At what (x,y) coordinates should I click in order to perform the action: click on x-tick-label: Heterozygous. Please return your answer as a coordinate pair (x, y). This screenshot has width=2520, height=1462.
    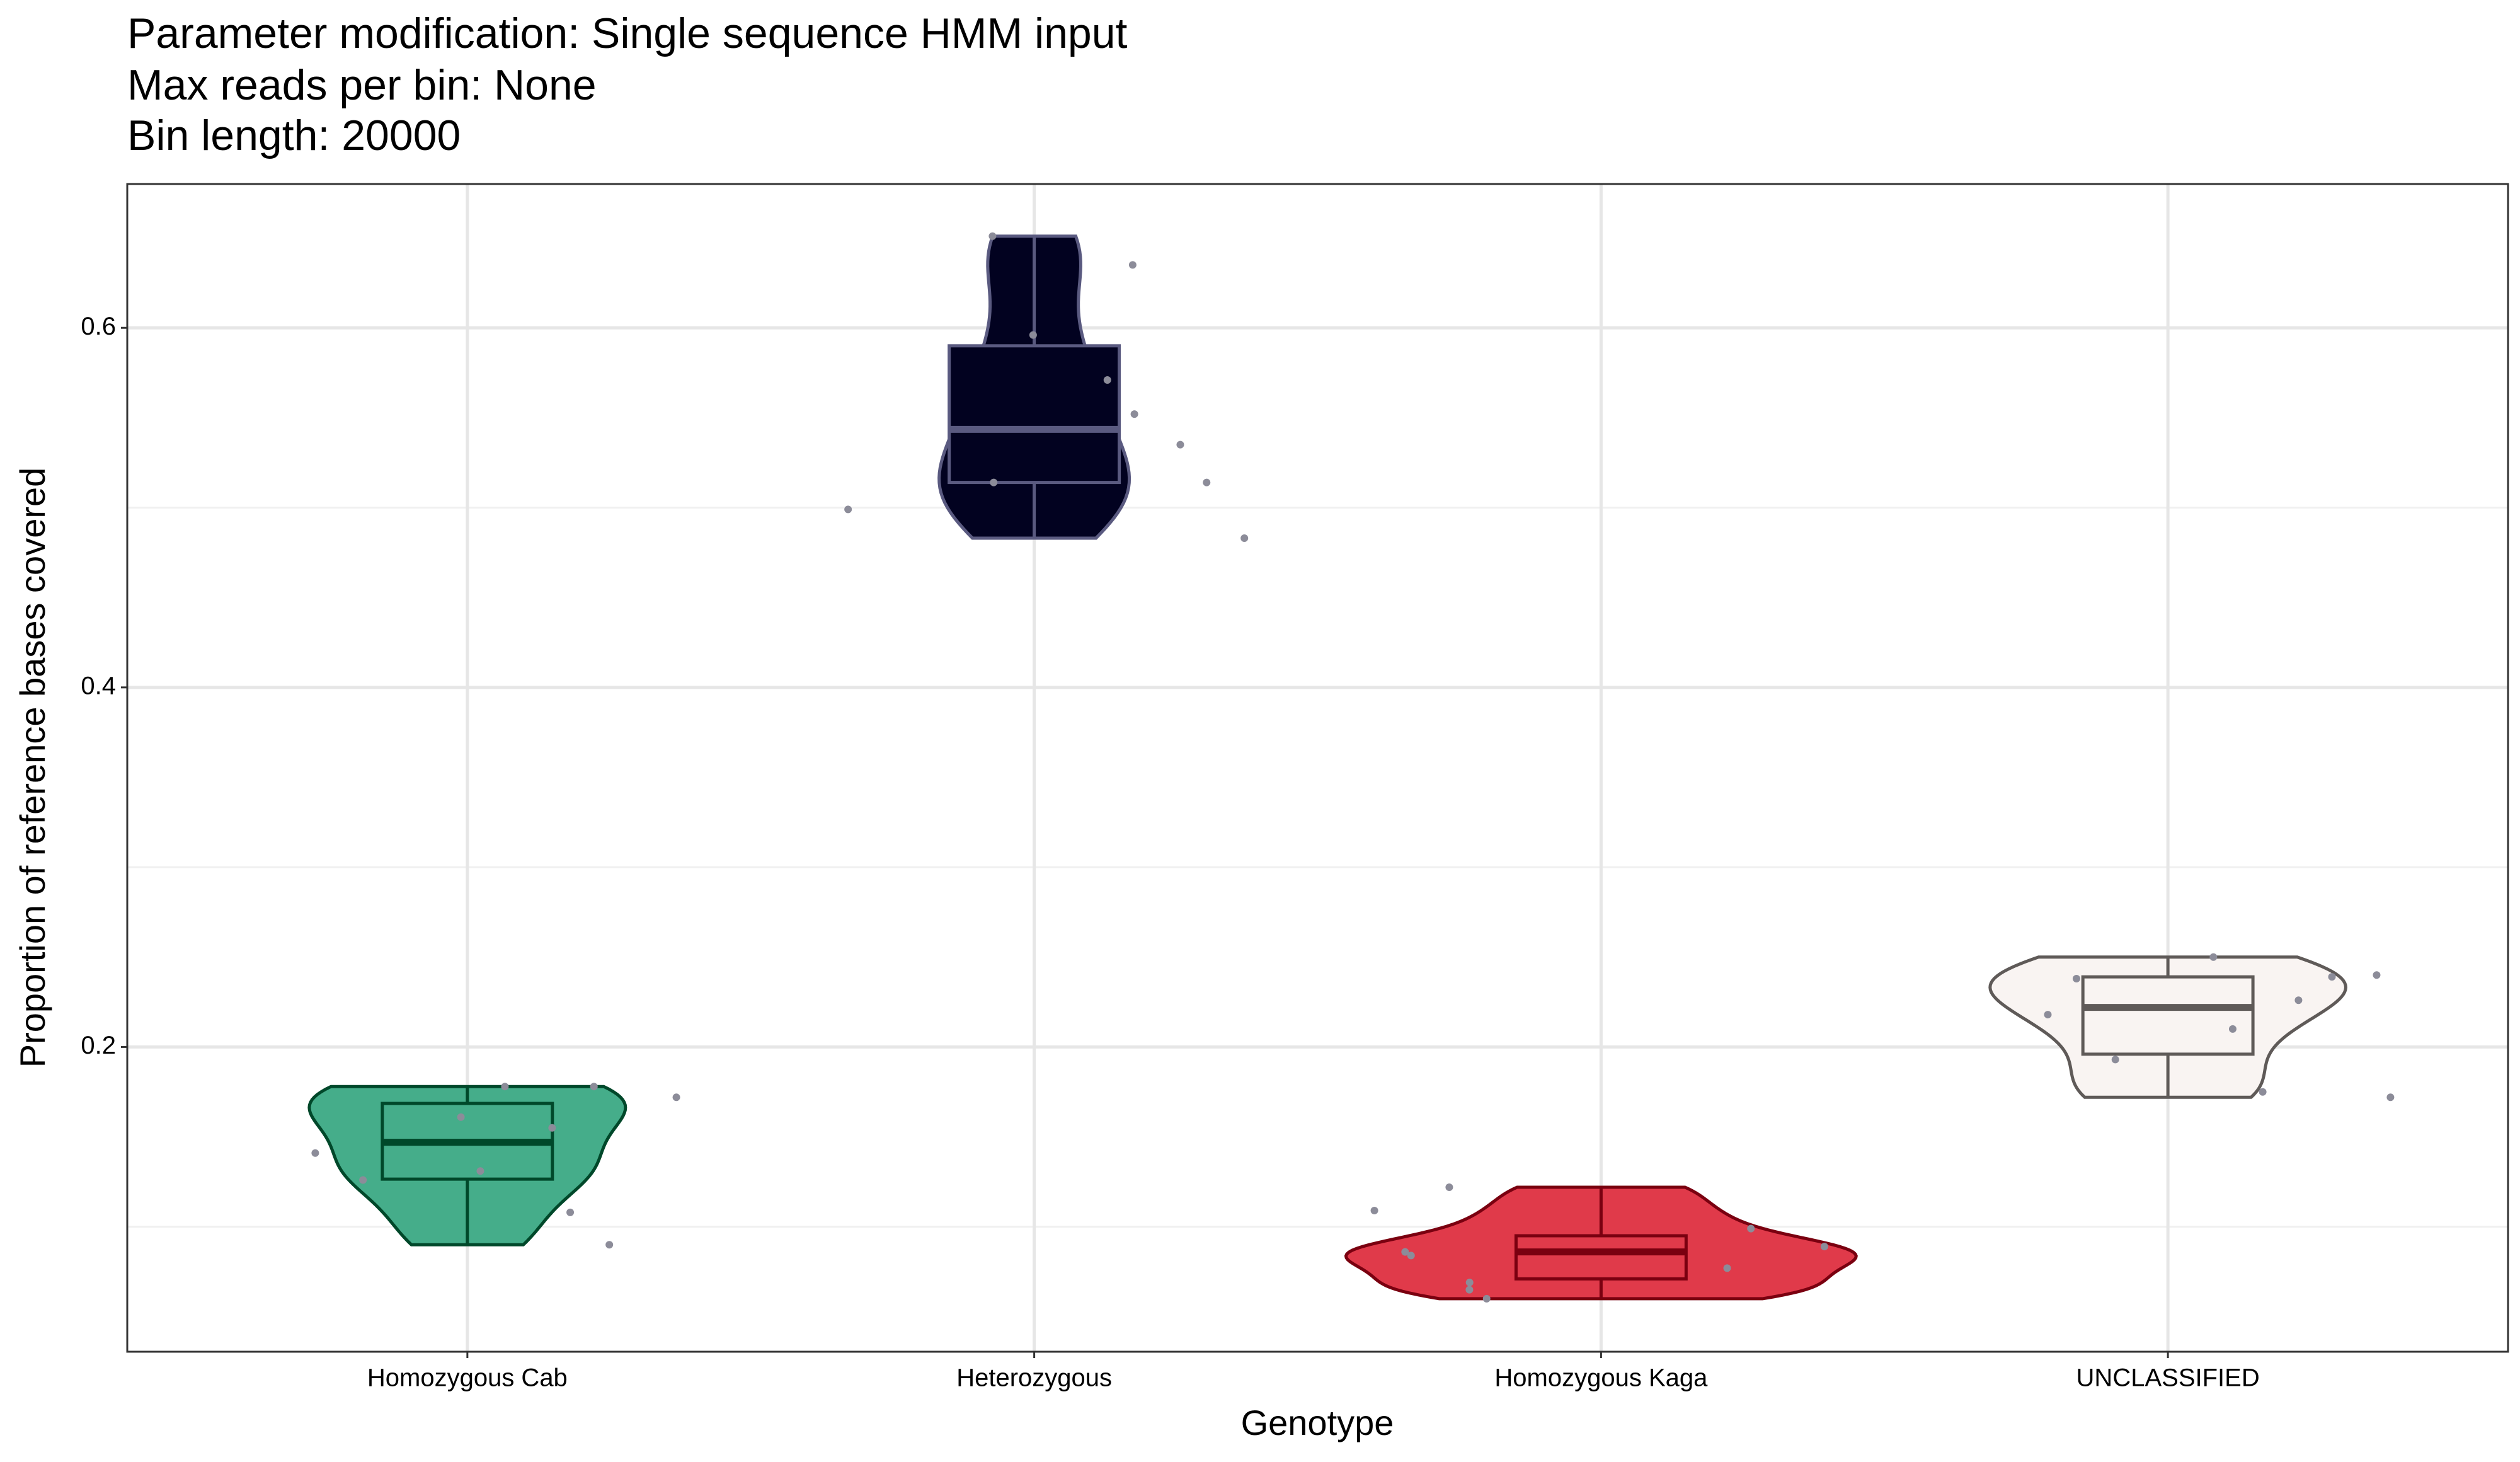
    Looking at the image, I should click on (1034, 1378).